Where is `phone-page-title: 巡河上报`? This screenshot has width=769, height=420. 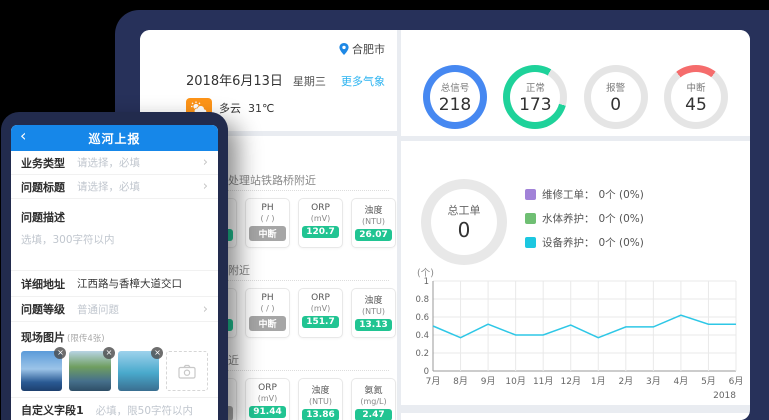 phone-page-title: 巡河上报 is located at coordinates (114, 138).